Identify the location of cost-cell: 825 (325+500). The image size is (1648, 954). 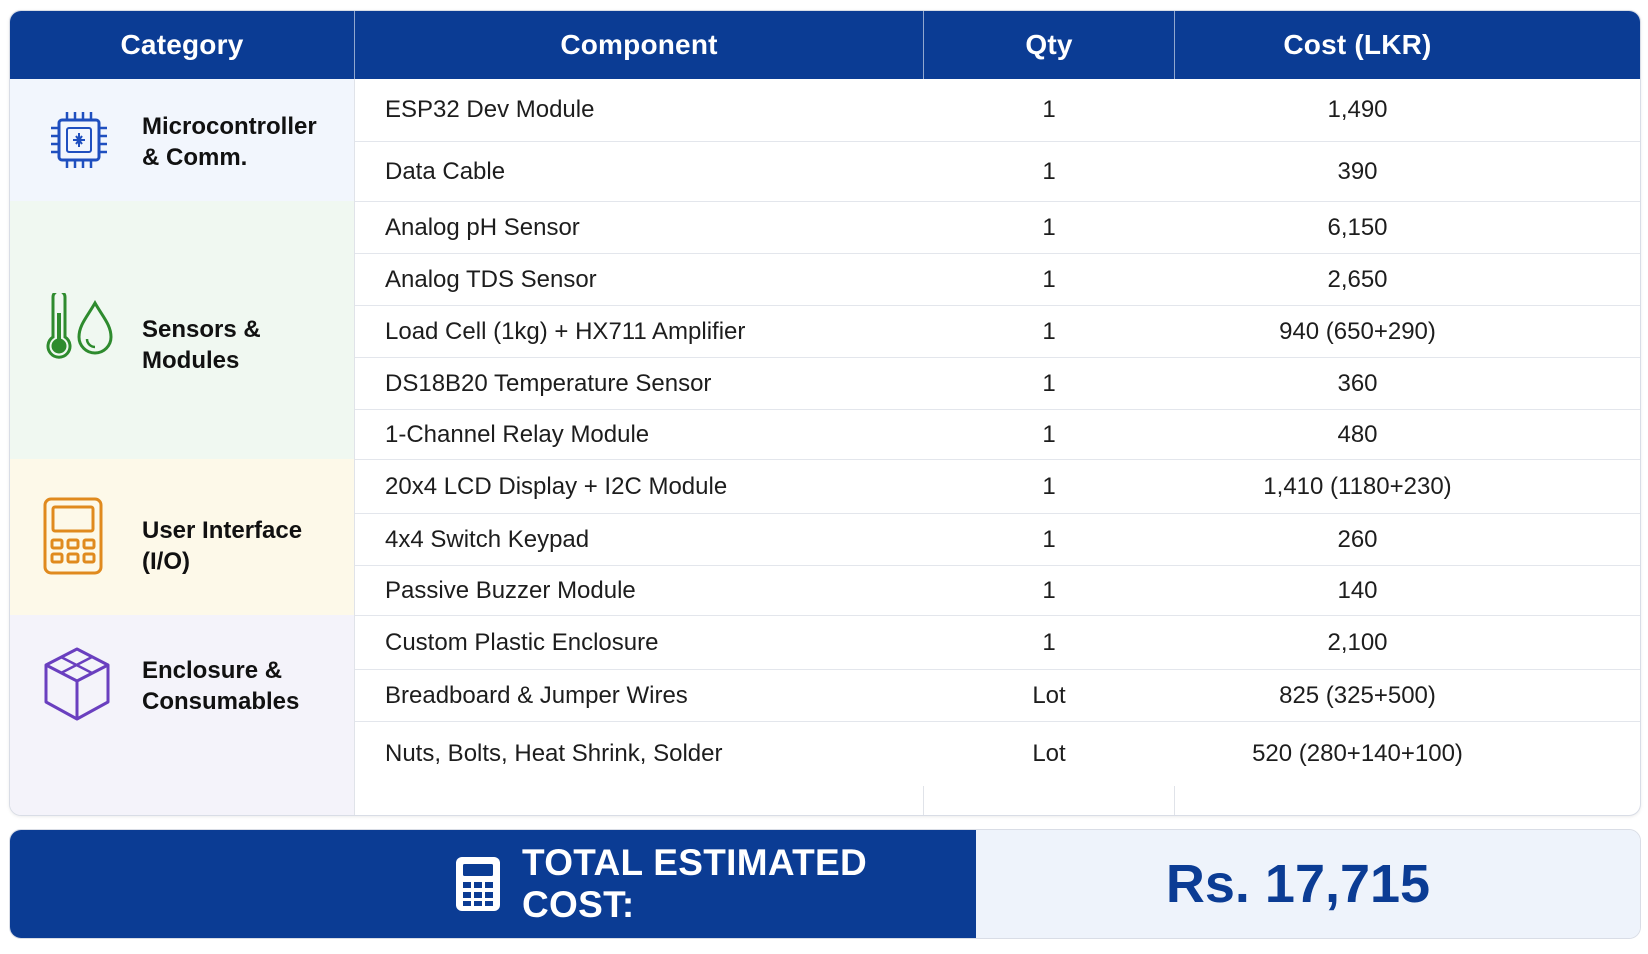
(1357, 695).